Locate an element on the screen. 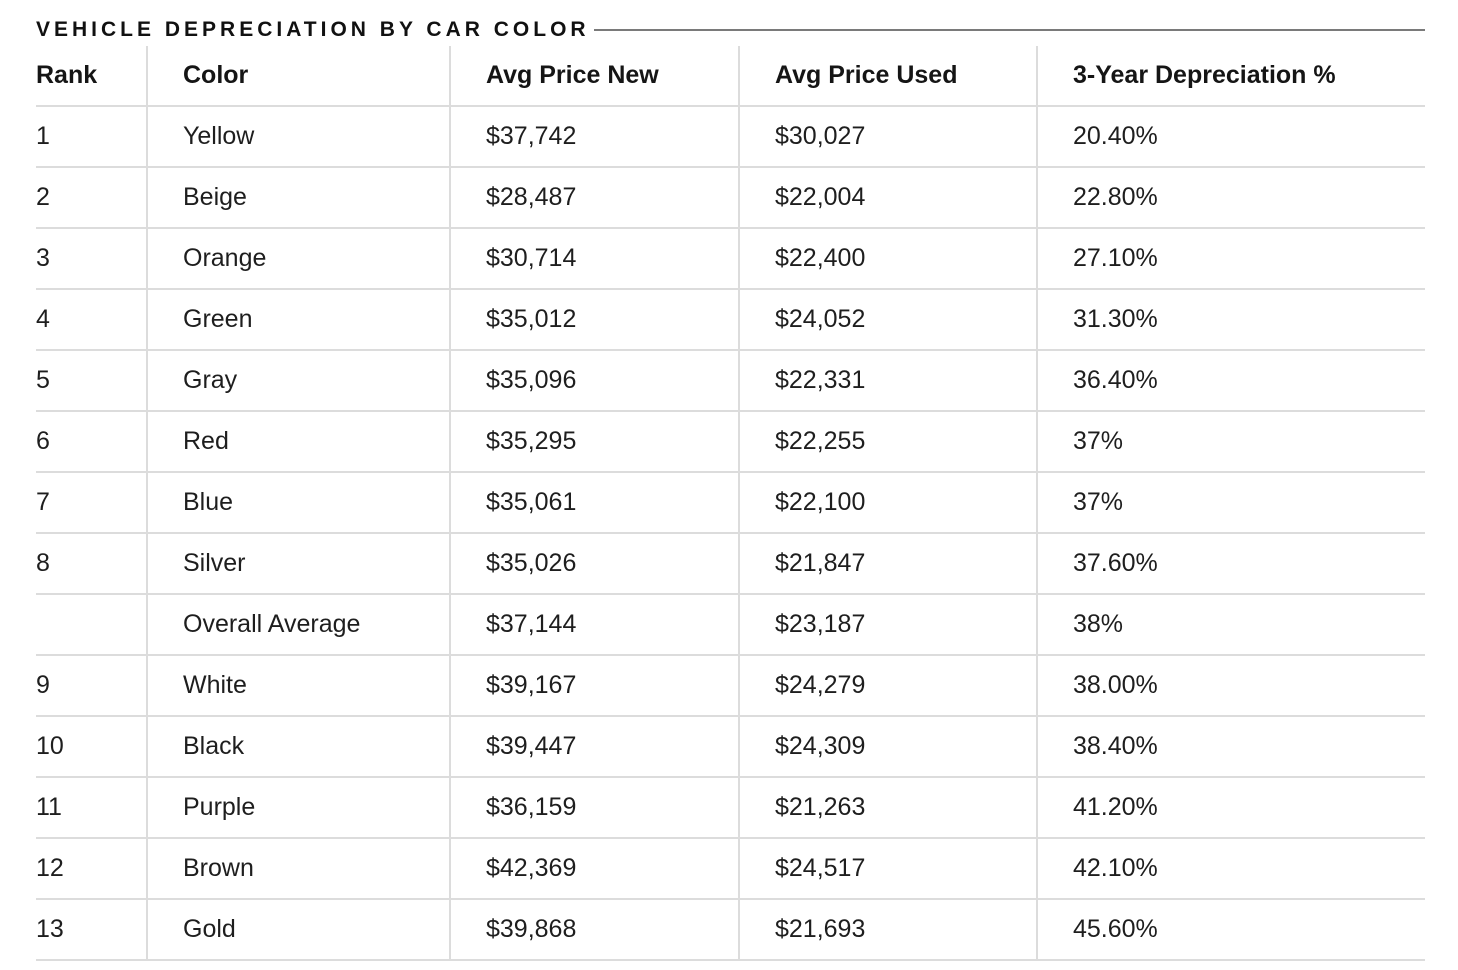 The height and width of the screenshot is (970, 1458). table-row: 9 White $39,167 $24,279 38.00% is located at coordinates (730, 686).